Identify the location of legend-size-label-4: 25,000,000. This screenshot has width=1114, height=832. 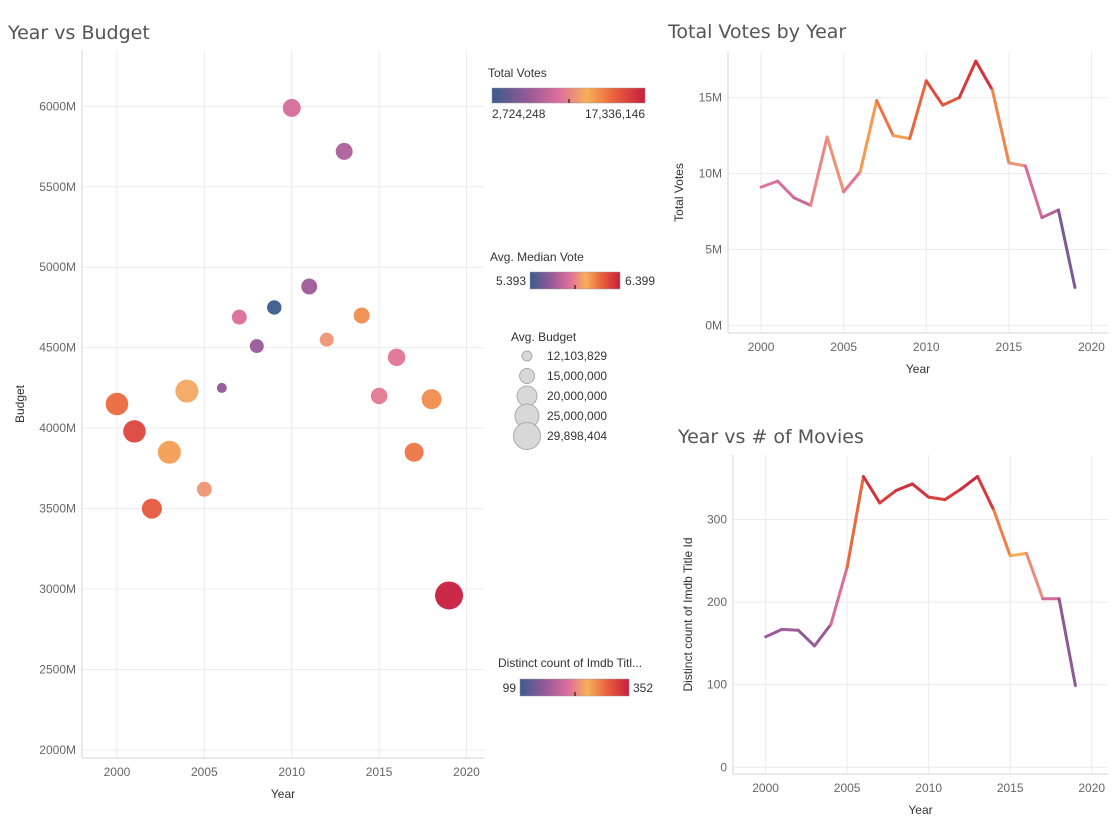
(577, 416).